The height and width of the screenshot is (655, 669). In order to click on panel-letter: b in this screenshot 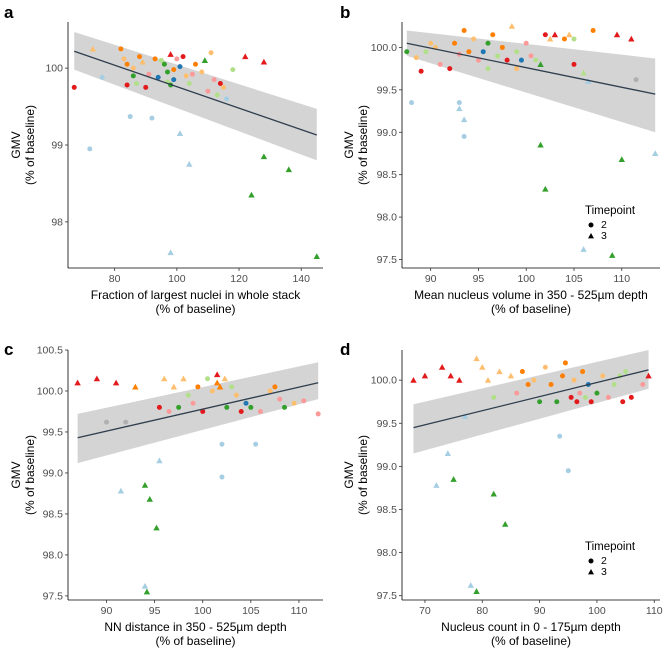, I will do `click(345, 12)`.